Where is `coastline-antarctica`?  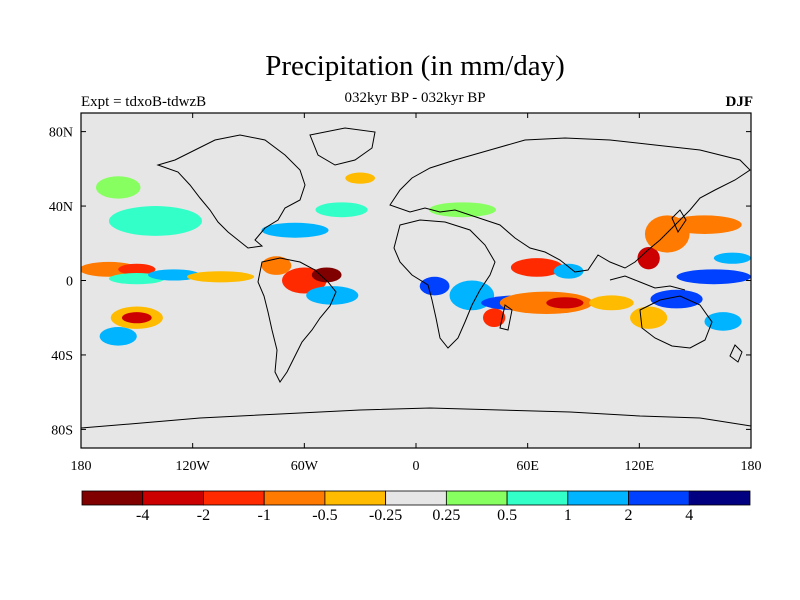
coastline-antarctica is located at coordinates (416, 418).